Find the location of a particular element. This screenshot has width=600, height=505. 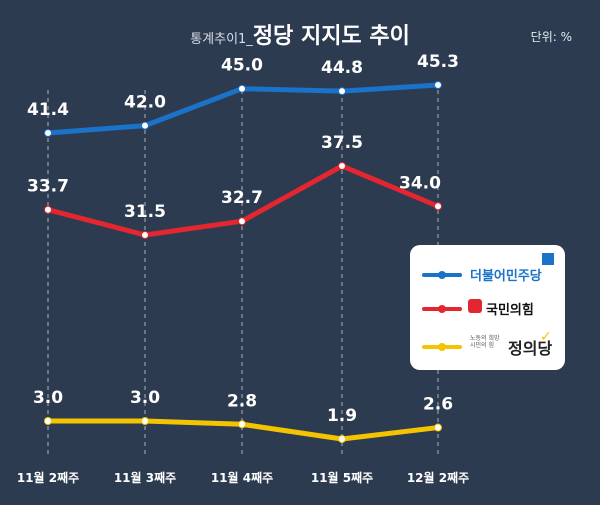

legend-item-democratic: 더불어민주당 is located at coordinates (492, 269).